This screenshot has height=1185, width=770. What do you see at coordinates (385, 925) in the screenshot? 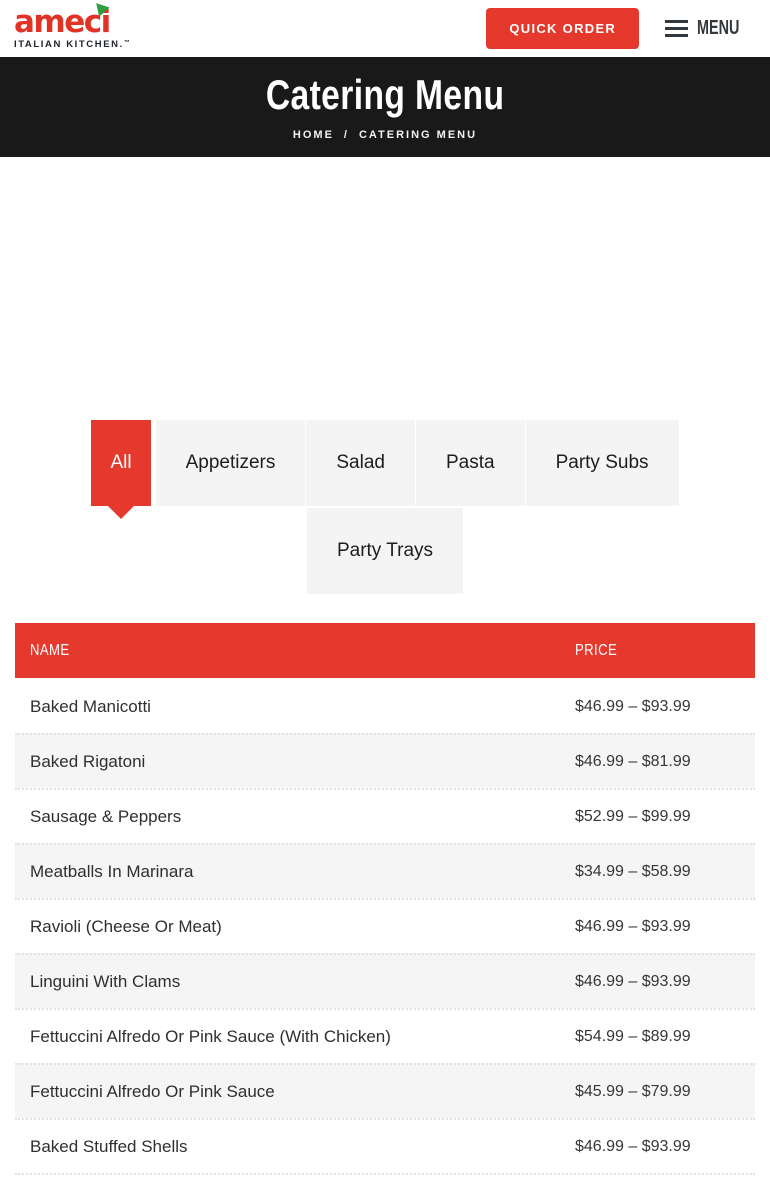
I see `table-row: Ravioli (Cheese Or Meat) $46.99 – $93.99` at bounding box center [385, 925].